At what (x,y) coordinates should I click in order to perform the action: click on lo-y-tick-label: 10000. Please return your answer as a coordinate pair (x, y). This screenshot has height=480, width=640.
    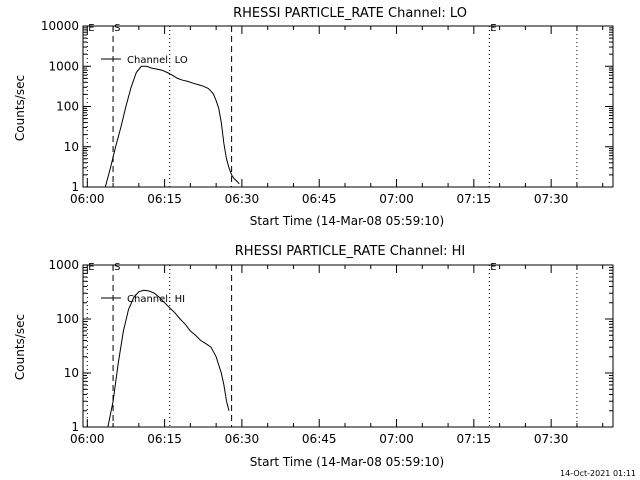
    Looking at the image, I should click on (60, 26).